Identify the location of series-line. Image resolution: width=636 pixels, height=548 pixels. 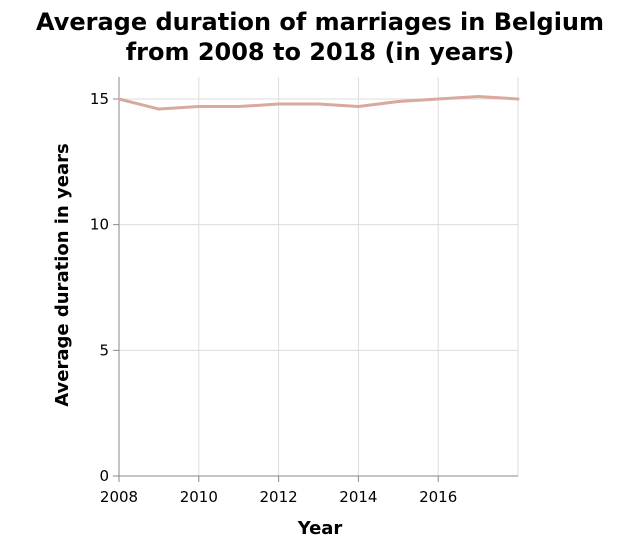
(318, 102).